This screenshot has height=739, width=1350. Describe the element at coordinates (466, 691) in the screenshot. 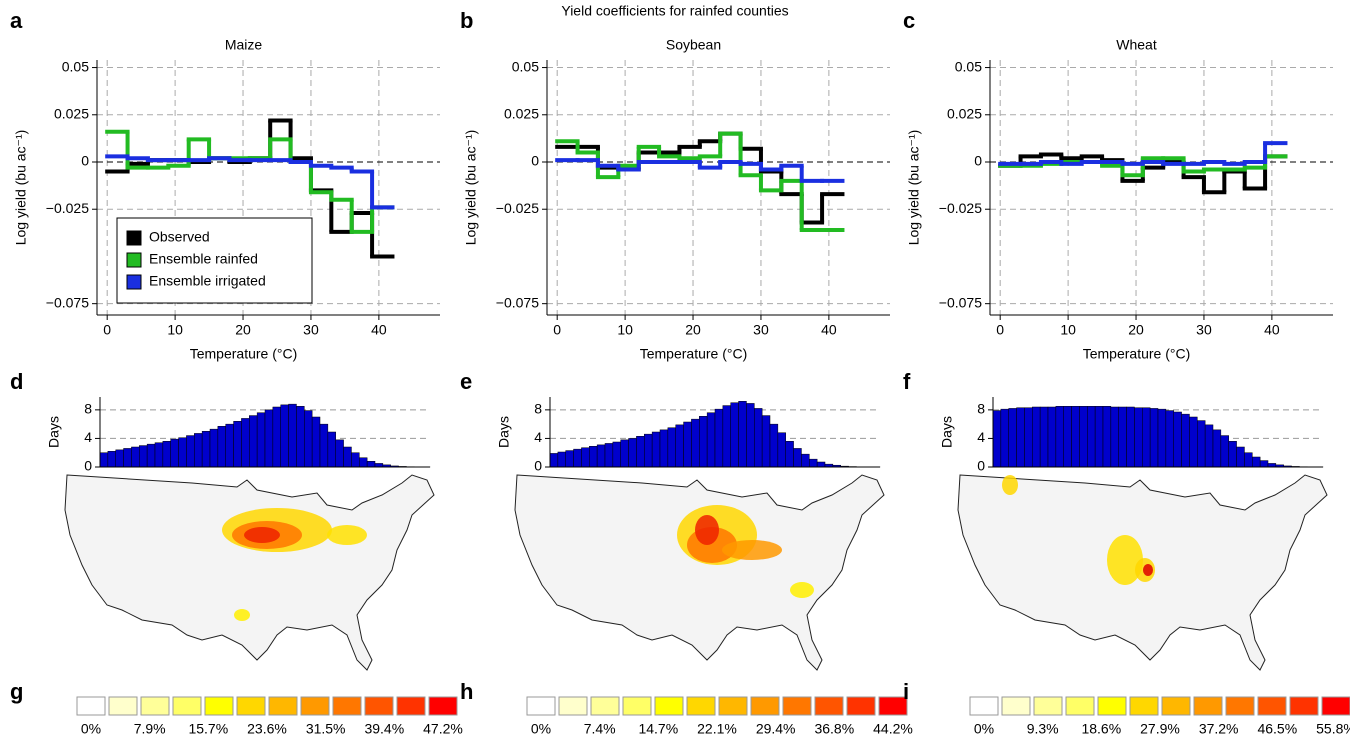

I see `panel-label: h` at that location.